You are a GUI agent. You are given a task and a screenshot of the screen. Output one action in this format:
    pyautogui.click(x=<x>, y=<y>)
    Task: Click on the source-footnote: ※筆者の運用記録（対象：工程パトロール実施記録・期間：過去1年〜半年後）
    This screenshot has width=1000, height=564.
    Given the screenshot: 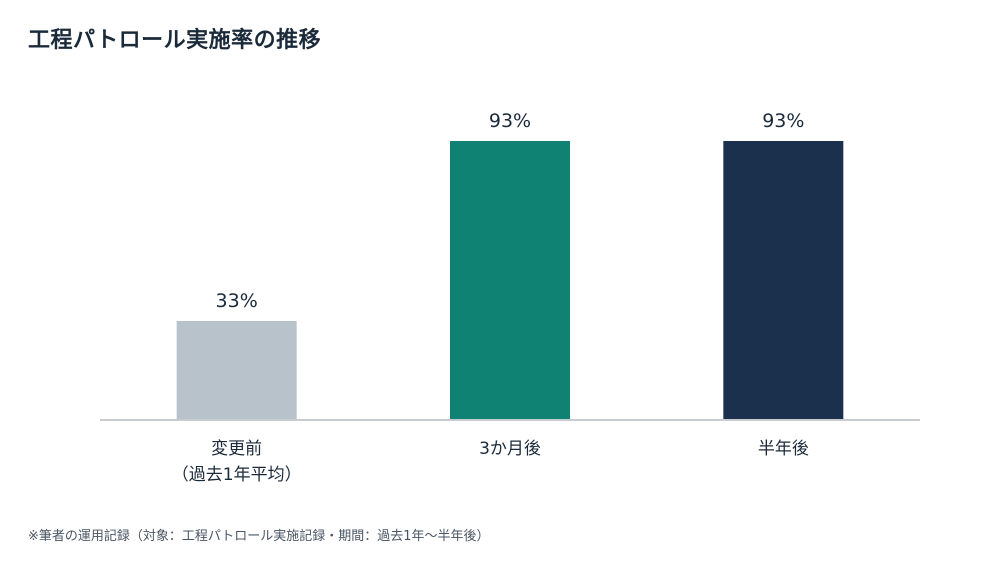 What is the action you would take?
    pyautogui.click(x=259, y=536)
    